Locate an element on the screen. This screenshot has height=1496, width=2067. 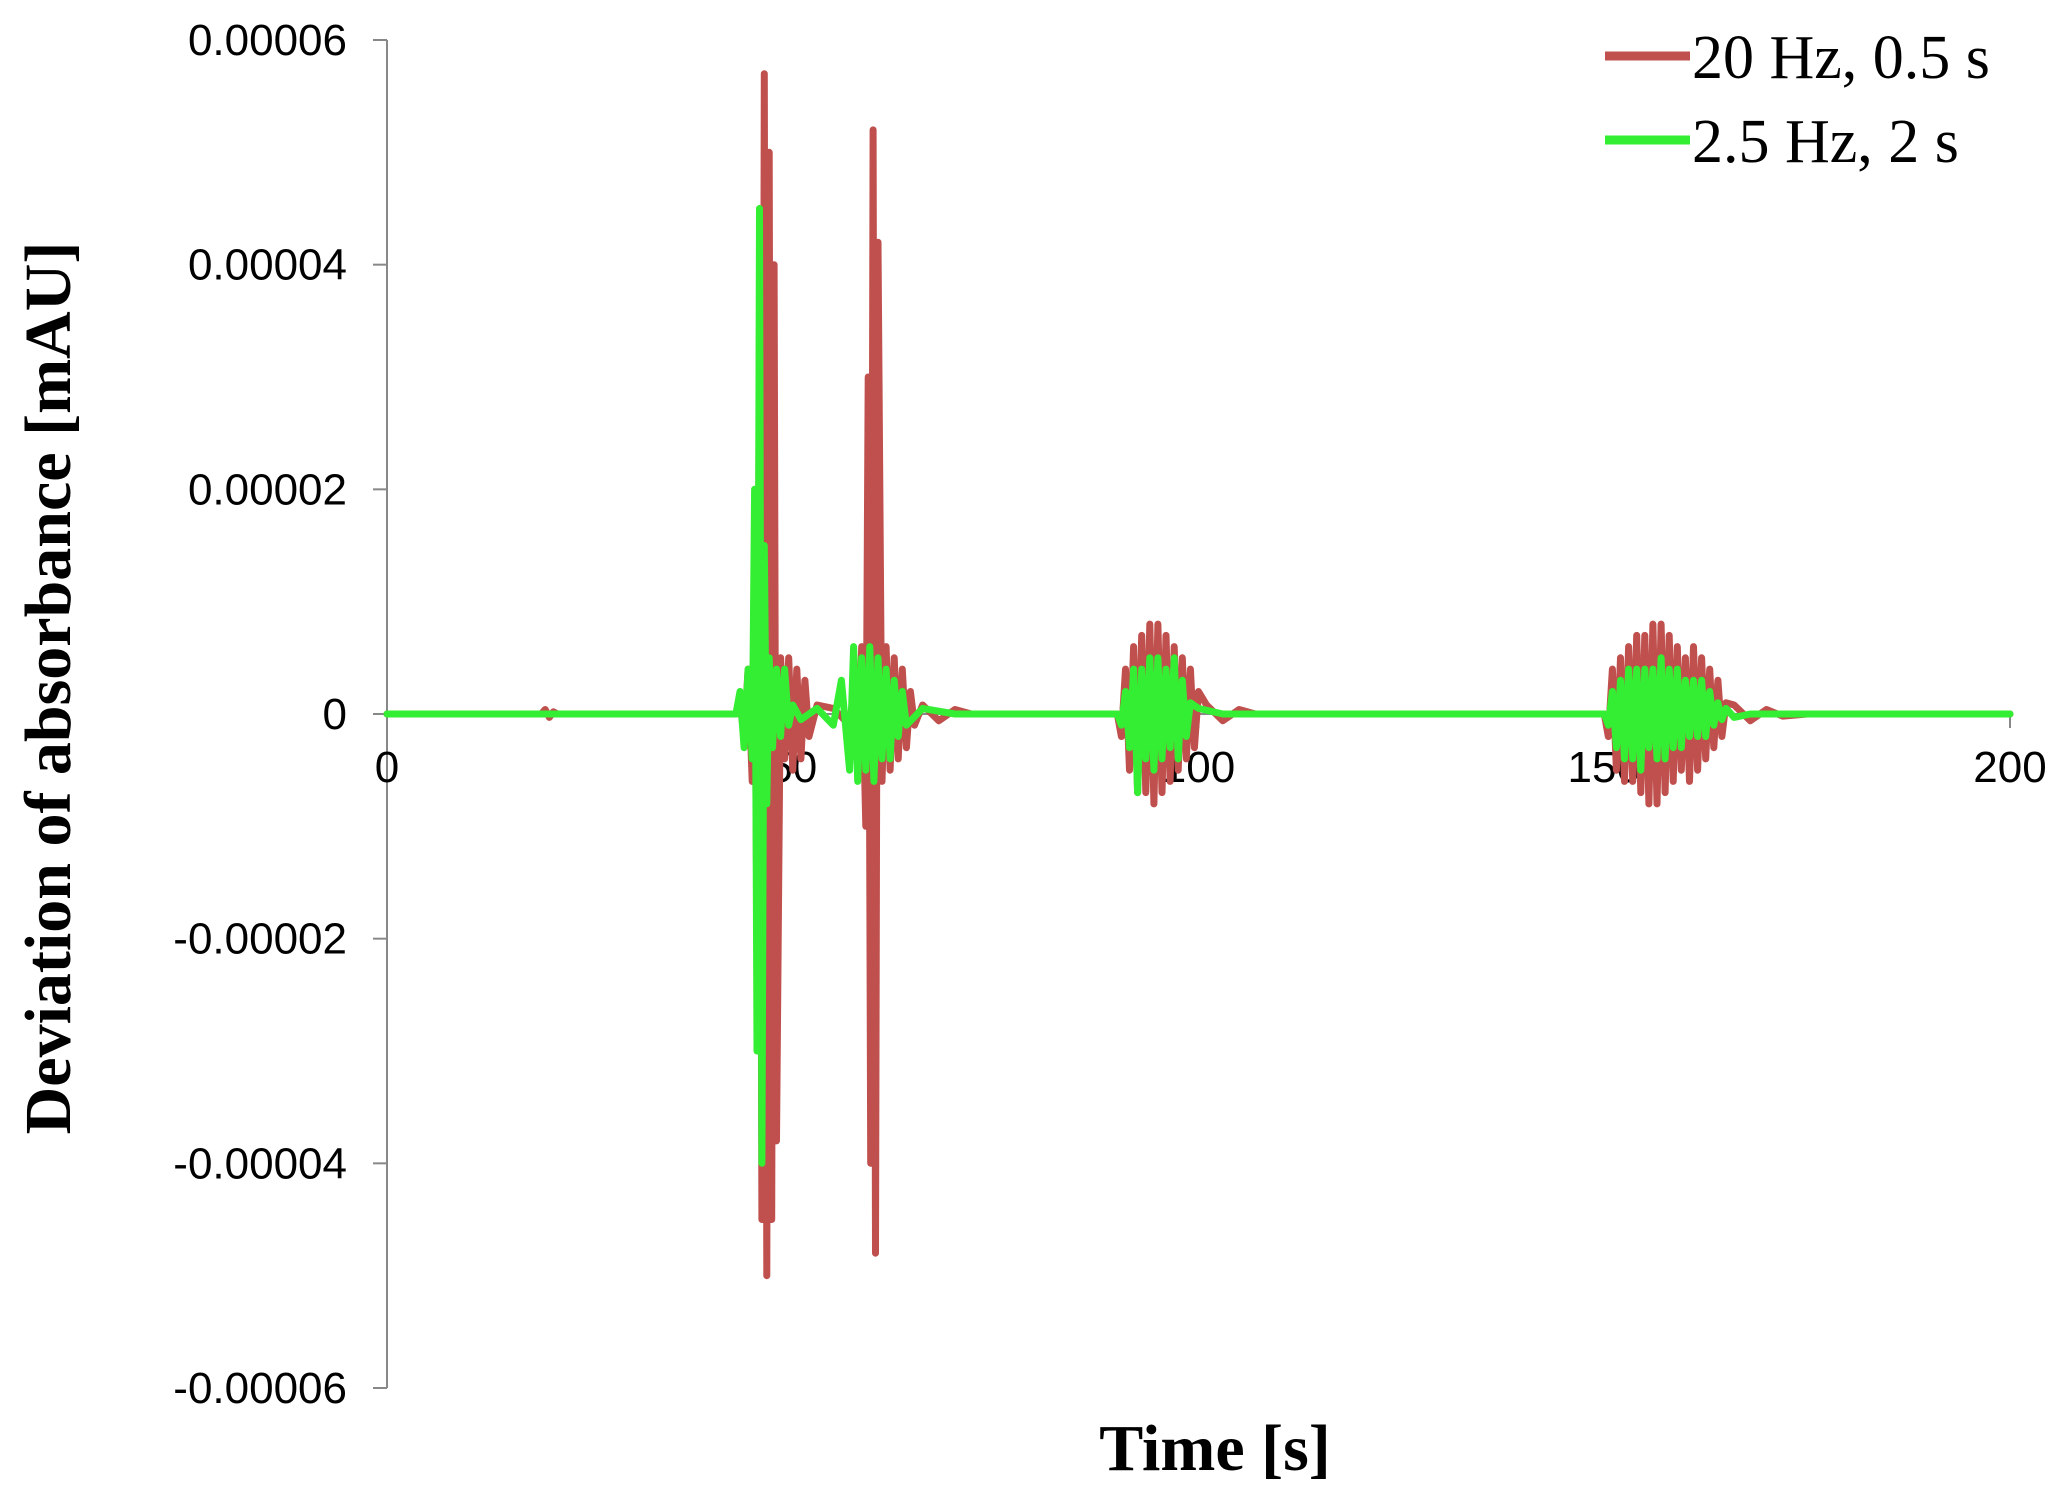
legend-label-series-1: 20 Hz, 0.5 s is located at coordinates (1841, 58).